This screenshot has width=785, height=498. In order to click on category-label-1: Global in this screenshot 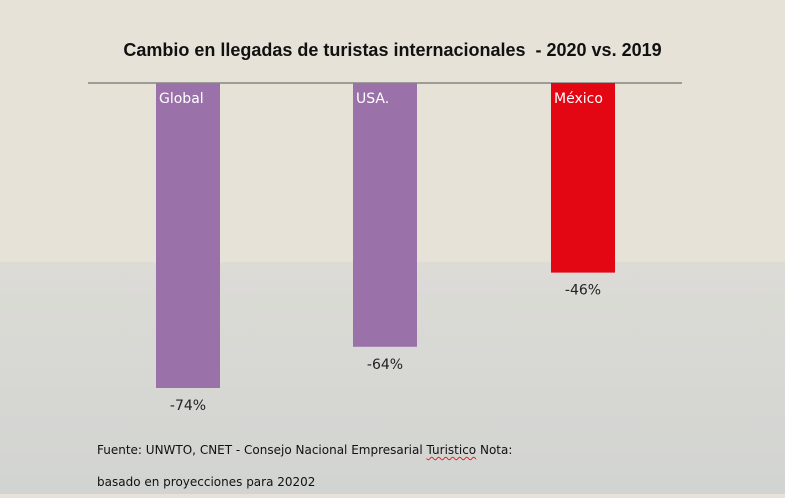, I will do `click(181, 99)`.